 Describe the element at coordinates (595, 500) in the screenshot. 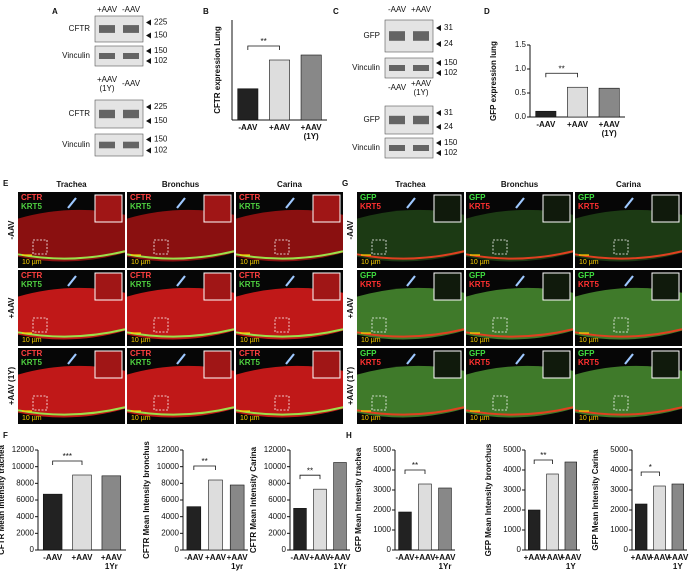

I see `y-axis-label: GFP Mean Intensity Carina` at that location.